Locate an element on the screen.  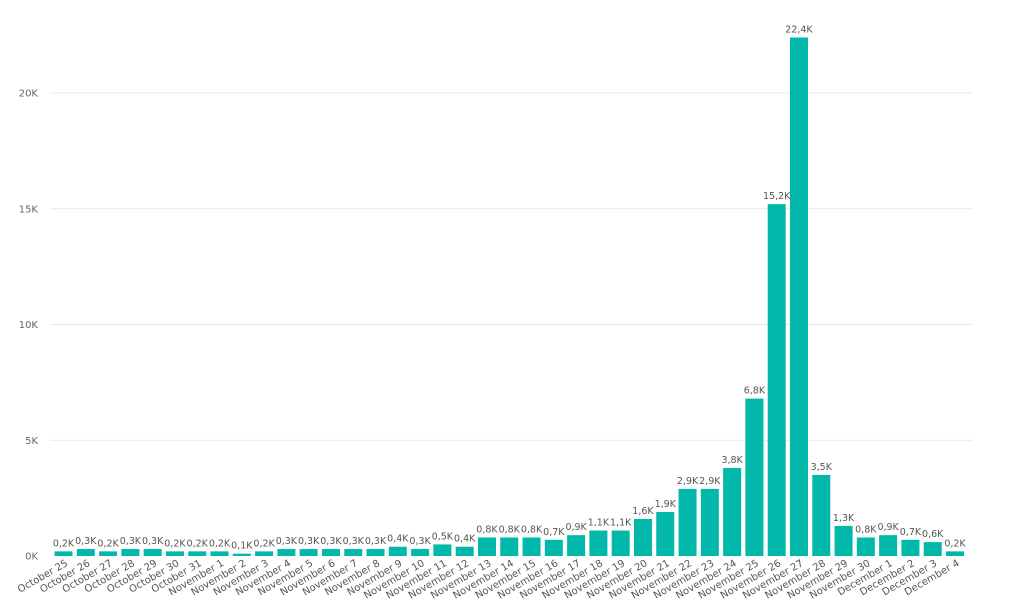
data-label: 1,9K is located at coordinates (666, 504).